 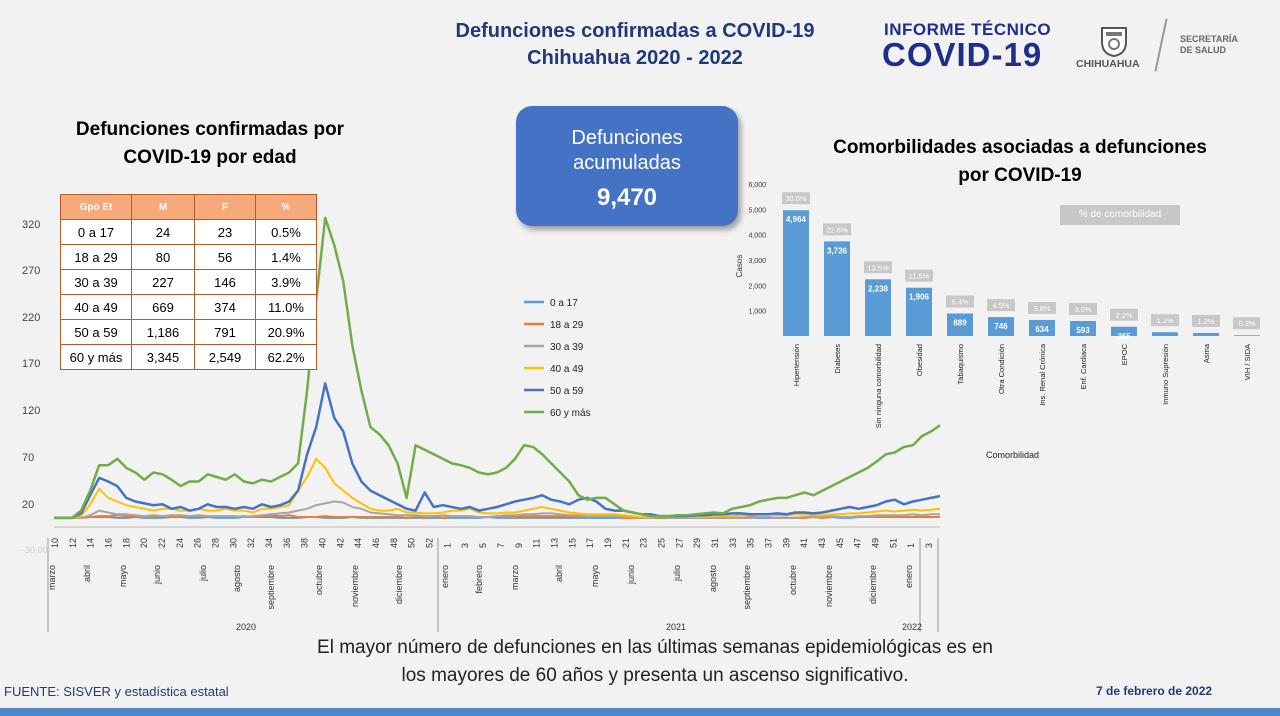 I want to click on x-week-label: 12, so click(x=73, y=543).